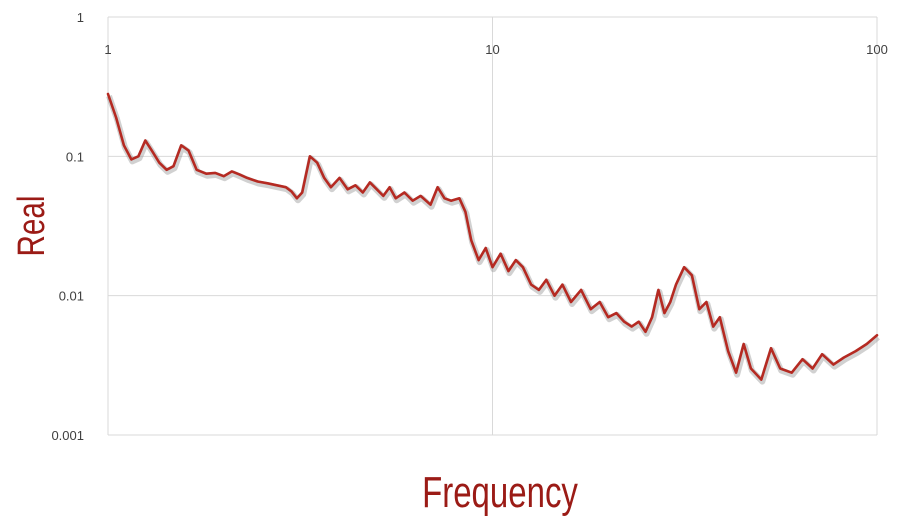  Describe the element at coordinates (492, 49) in the screenshot. I see `x-tick-label: 10` at that location.